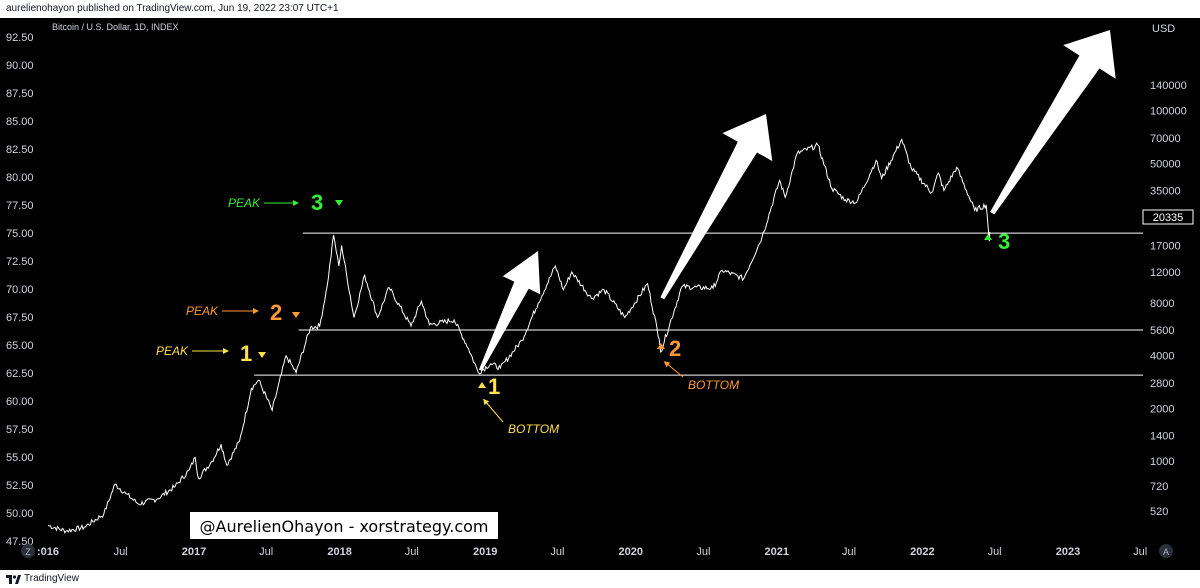  I want to click on left-axis-tick: 87.50, so click(20, 94).